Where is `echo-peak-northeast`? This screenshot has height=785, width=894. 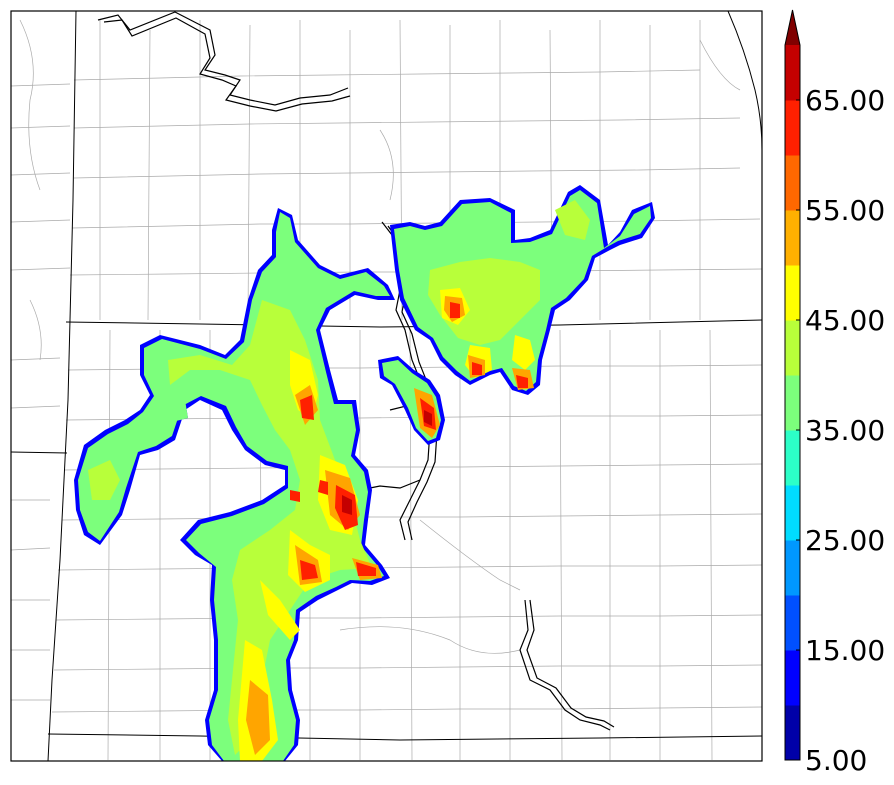
echo-peak-northeast is located at coordinates (474, 366).